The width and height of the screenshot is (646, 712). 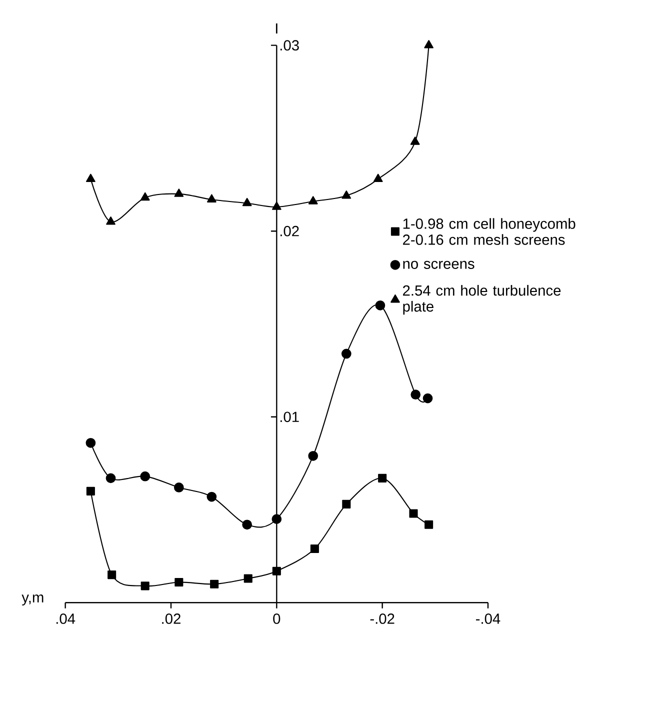 I want to click on x-tick-label: .04, so click(x=66, y=619).